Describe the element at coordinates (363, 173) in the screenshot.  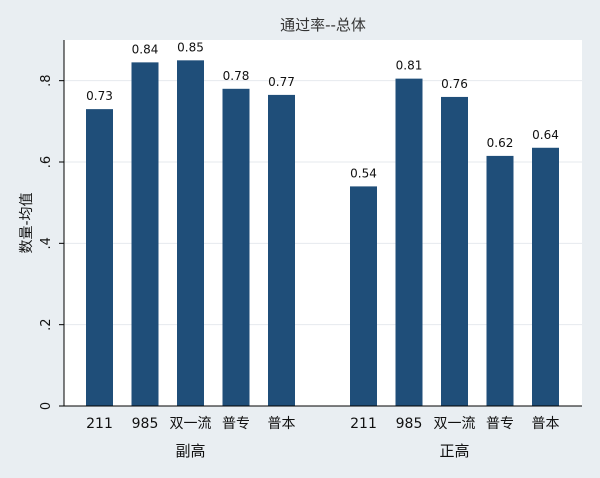
I see `data-label: 0.54` at that location.